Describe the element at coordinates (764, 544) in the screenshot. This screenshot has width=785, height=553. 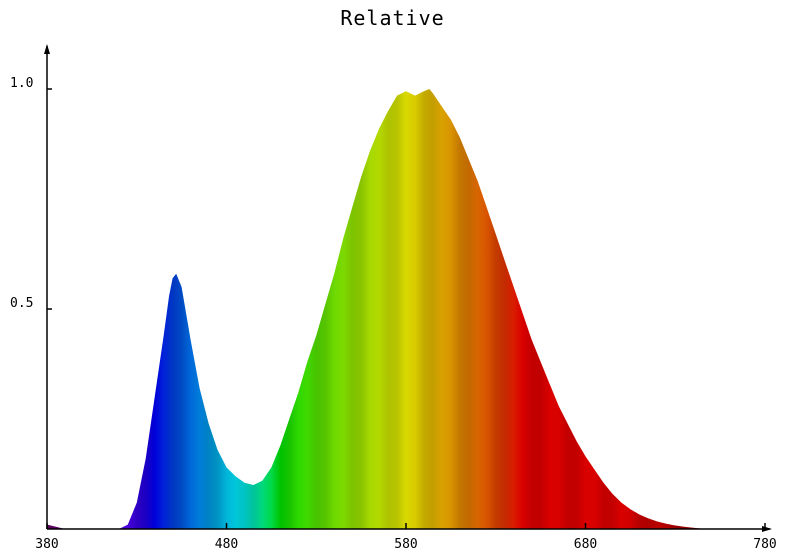
I see `x-tick-label: 780` at that location.